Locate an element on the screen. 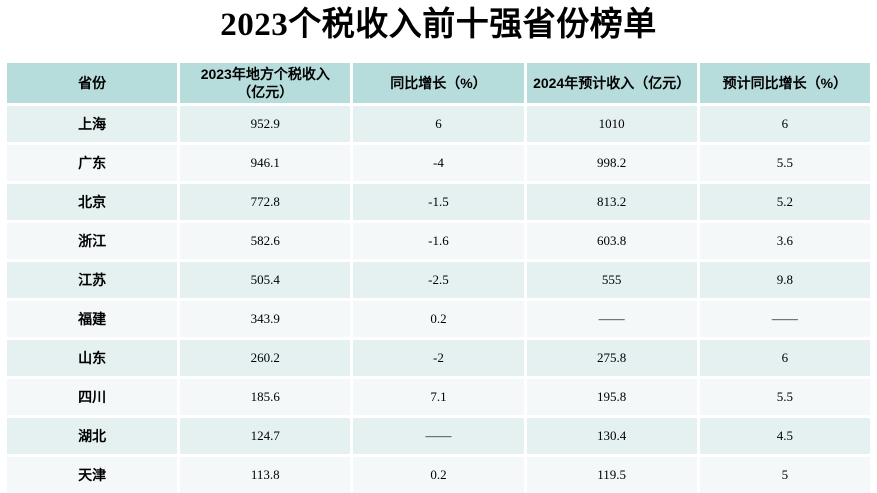 This screenshot has width=877, height=493. province-cell: 天津 is located at coordinates (92, 475).